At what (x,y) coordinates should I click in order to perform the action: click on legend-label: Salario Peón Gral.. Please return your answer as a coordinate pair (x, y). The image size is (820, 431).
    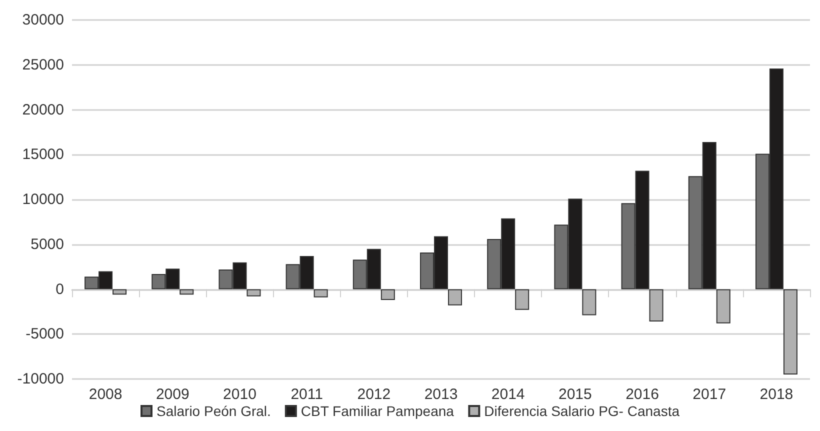
    Looking at the image, I should click on (213, 411).